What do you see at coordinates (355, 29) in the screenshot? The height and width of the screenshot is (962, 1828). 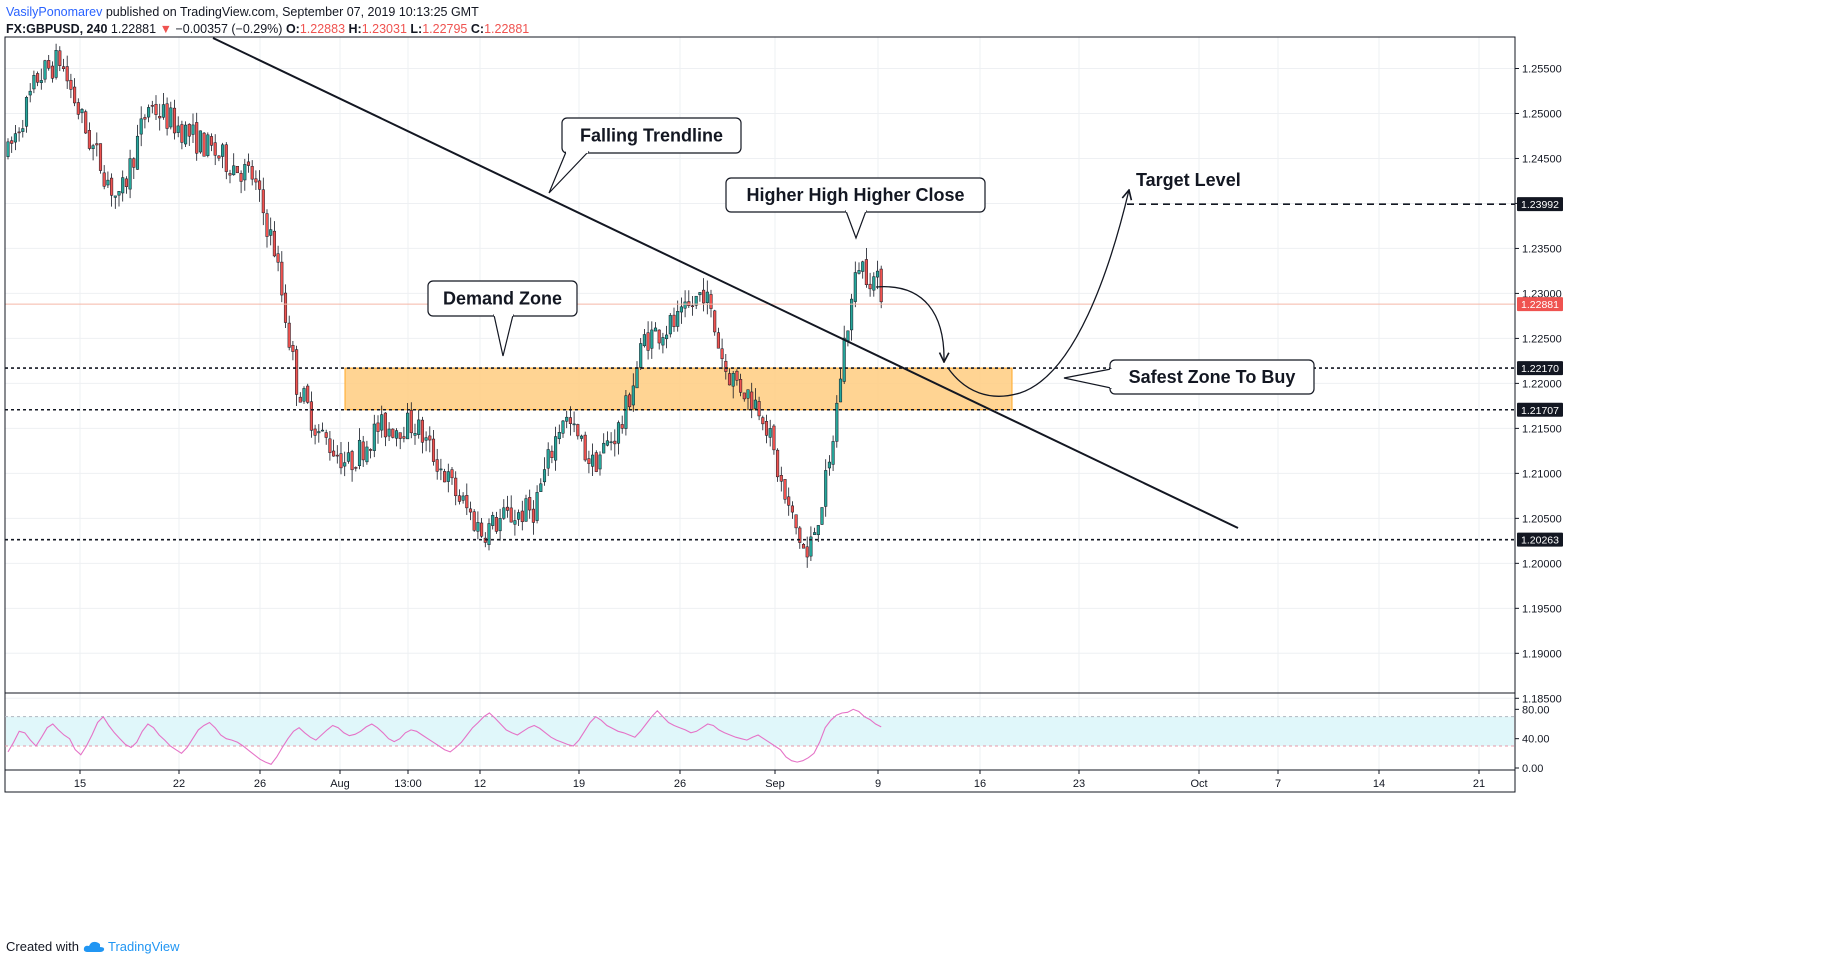 I see `high-label: H:` at bounding box center [355, 29].